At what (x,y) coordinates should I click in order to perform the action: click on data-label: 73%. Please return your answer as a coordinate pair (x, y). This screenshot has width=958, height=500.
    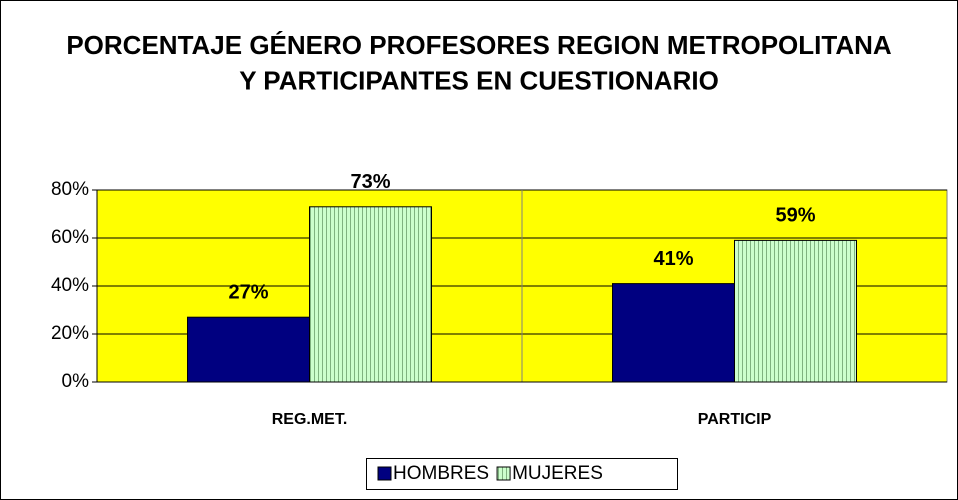
    Looking at the image, I should click on (370, 182).